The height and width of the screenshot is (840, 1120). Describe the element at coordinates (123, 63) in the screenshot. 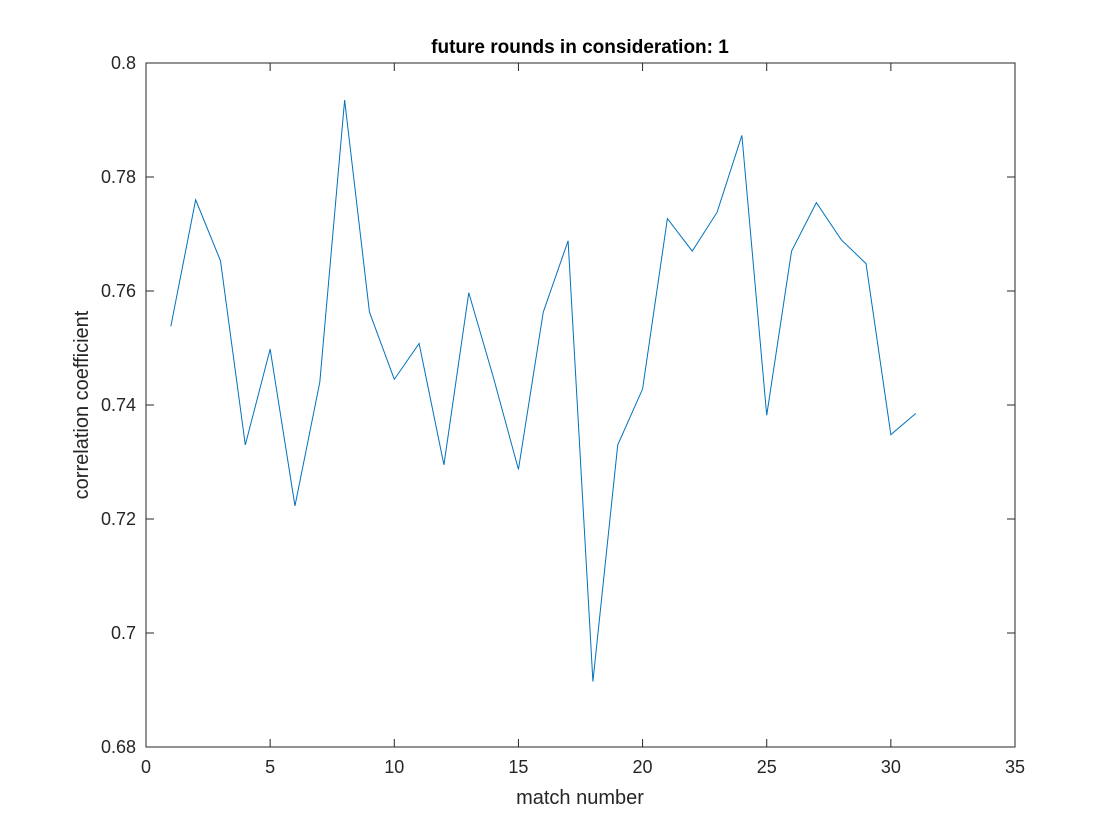

I see `y-tick-label: 0.8` at that location.